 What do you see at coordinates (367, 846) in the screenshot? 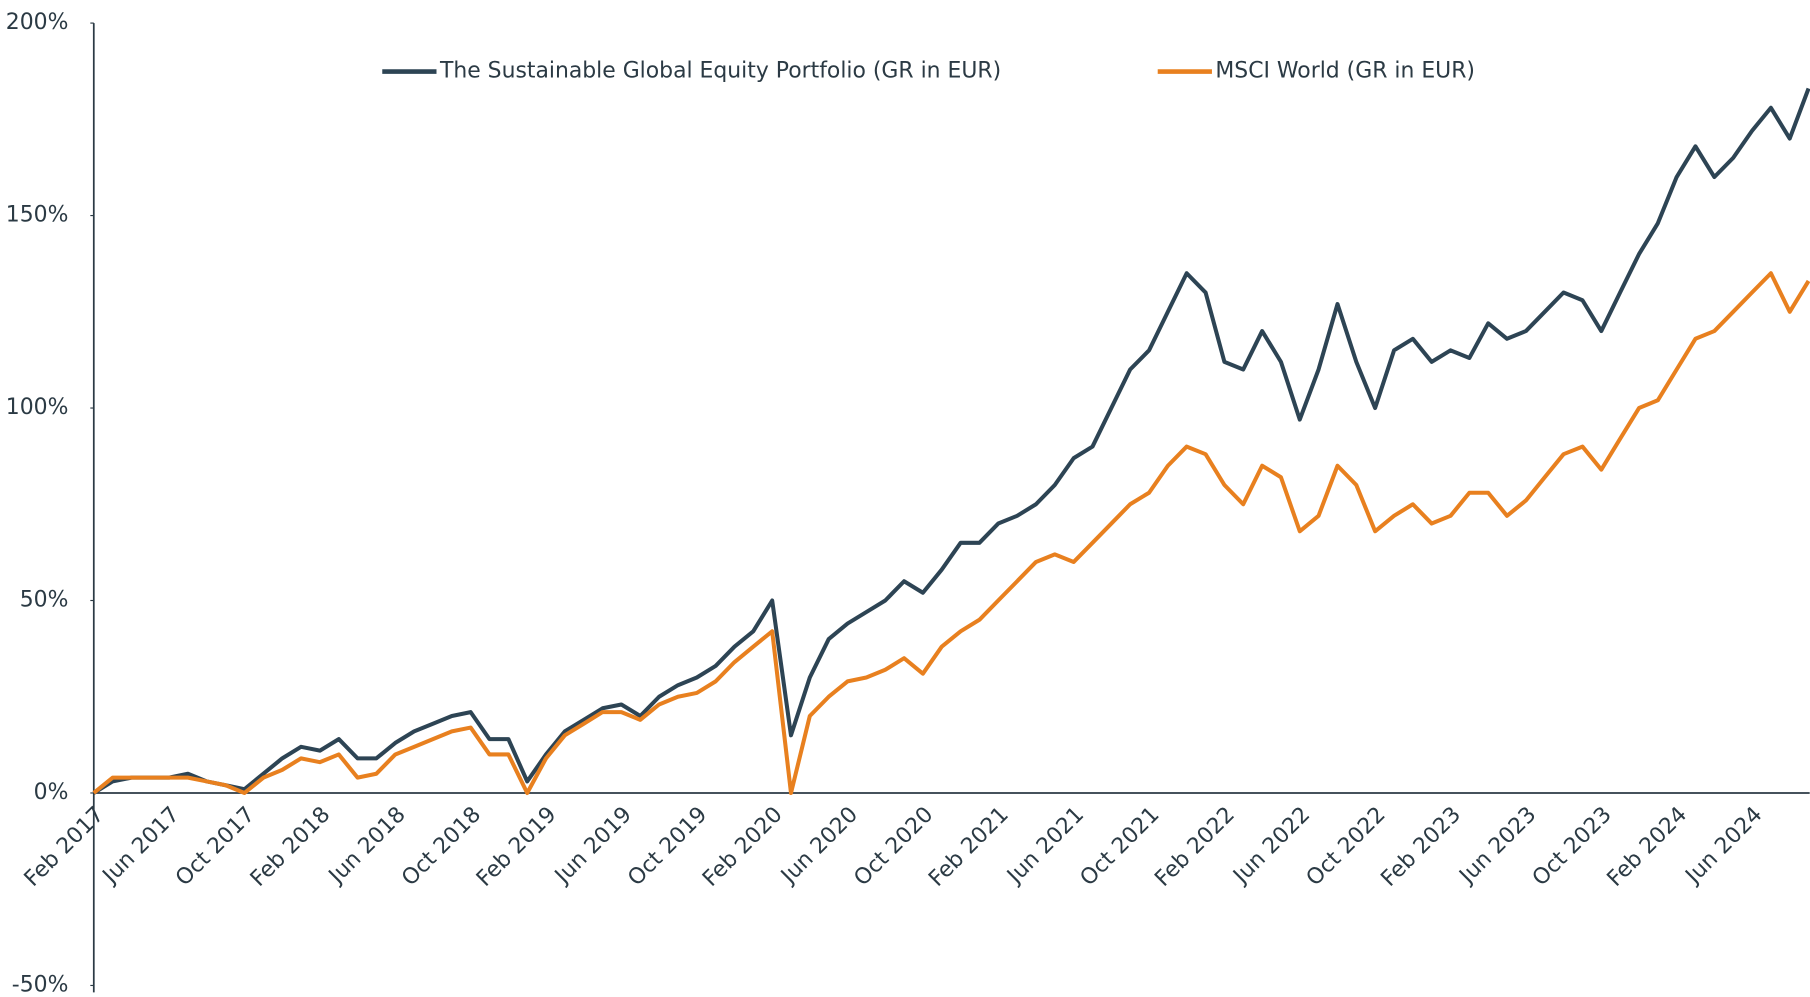
I see `x-tick-label: Jun 2018` at bounding box center [367, 846].